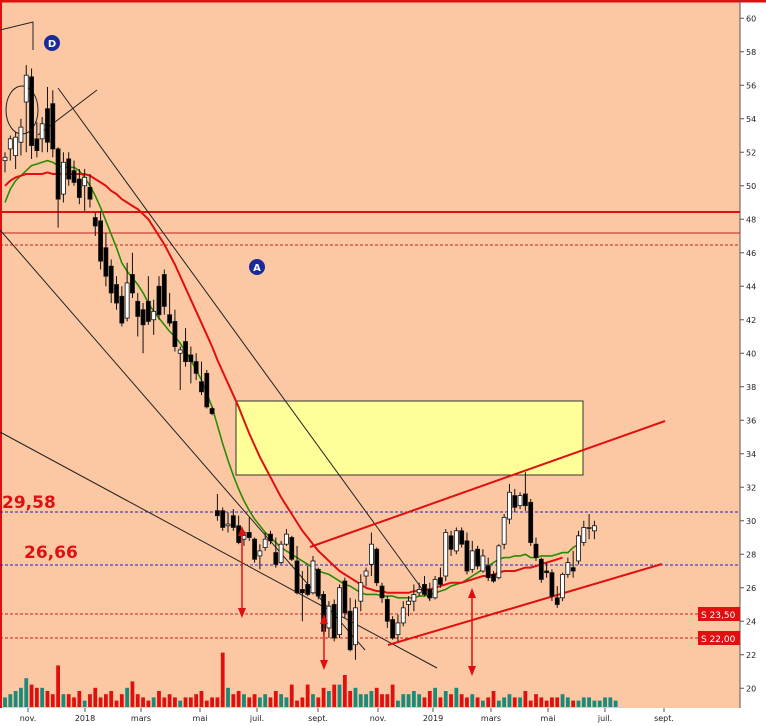 The width and height of the screenshot is (766, 726). I want to click on support-tag-22-00: S 22,00, so click(719, 638).